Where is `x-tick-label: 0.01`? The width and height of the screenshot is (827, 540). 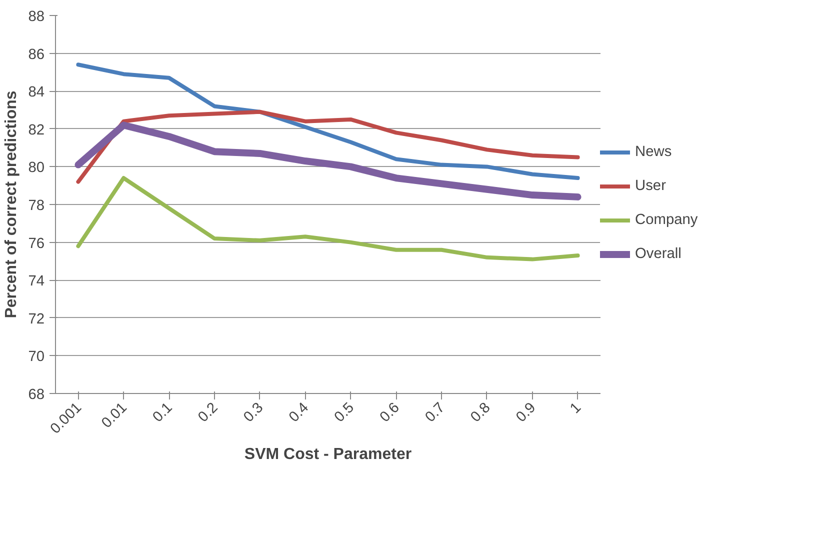 x-tick-label: 0.01 is located at coordinates (114, 416).